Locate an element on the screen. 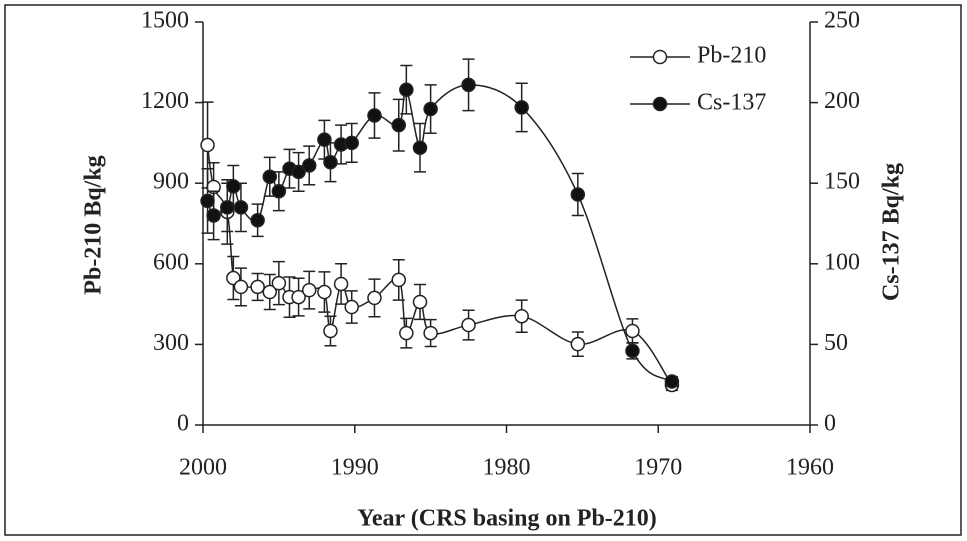  x-tick-label: 1970 is located at coordinates (658, 468).